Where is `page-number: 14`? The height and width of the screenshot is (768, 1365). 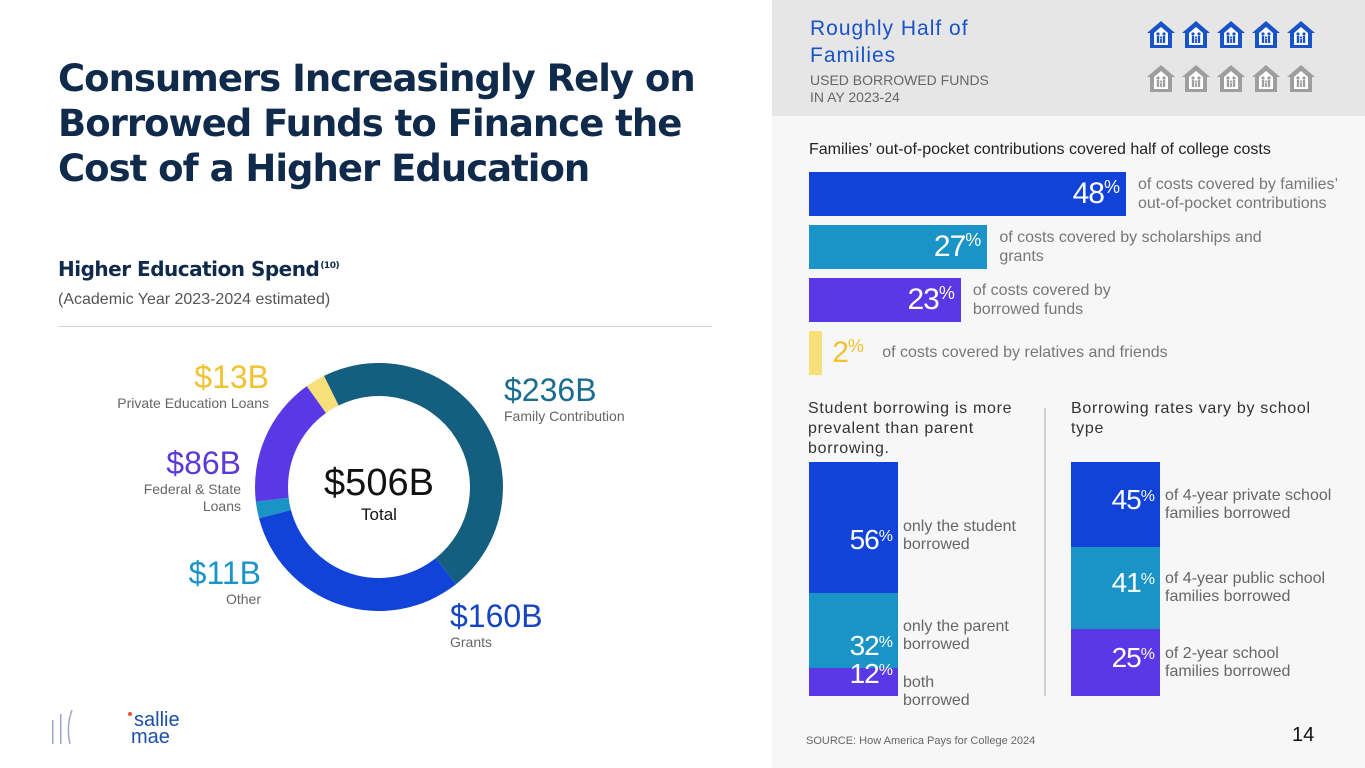
page-number: 14 is located at coordinates (1303, 735).